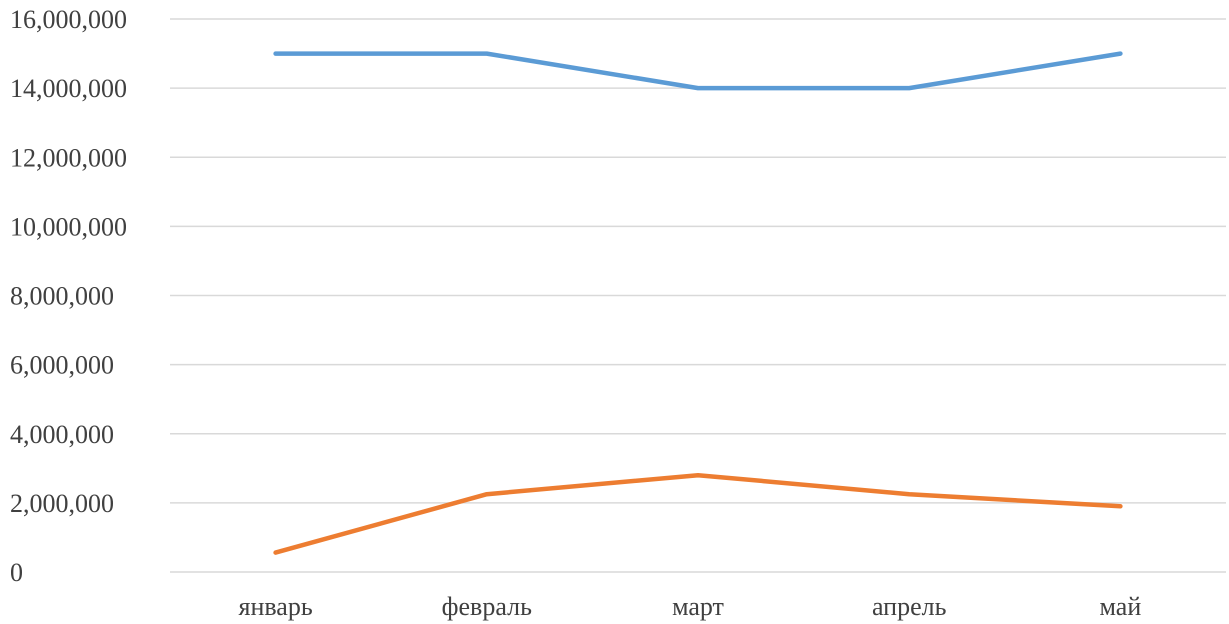  What do you see at coordinates (62, 434) in the screenshot?
I see `y-tick-label: 4,000,000` at bounding box center [62, 434].